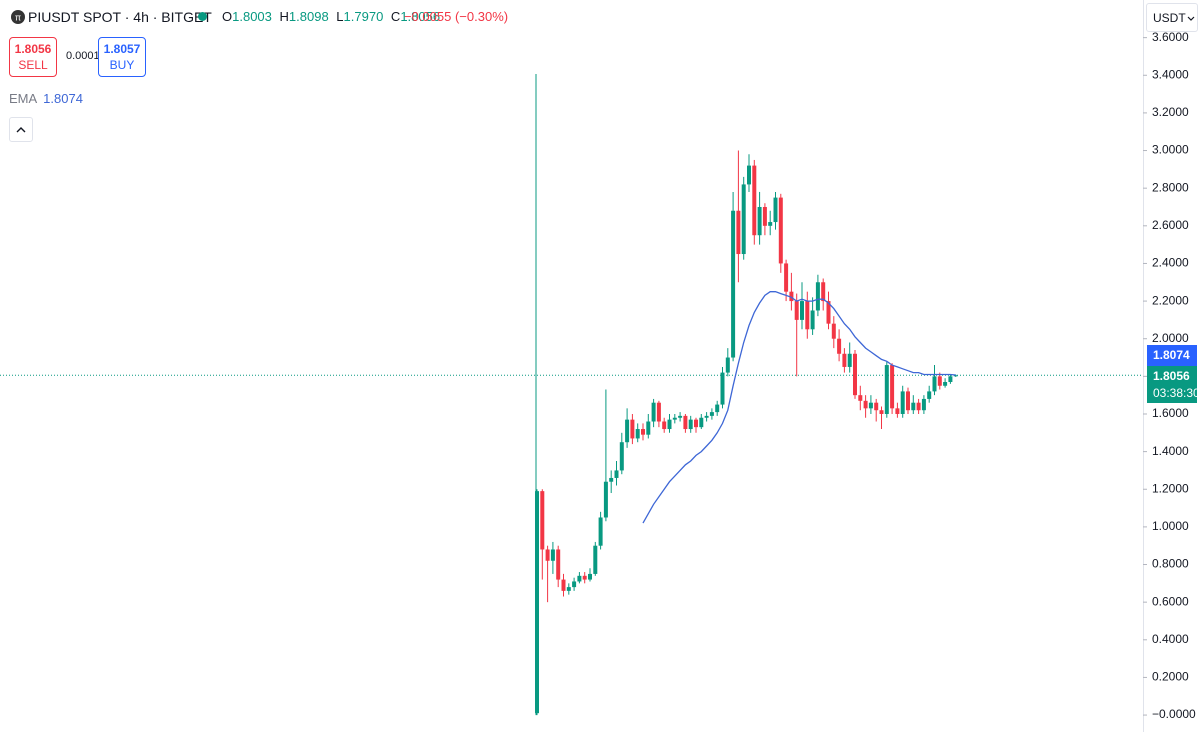 The height and width of the screenshot is (732, 1200). I want to click on ohlc-key: H, so click(284, 16).